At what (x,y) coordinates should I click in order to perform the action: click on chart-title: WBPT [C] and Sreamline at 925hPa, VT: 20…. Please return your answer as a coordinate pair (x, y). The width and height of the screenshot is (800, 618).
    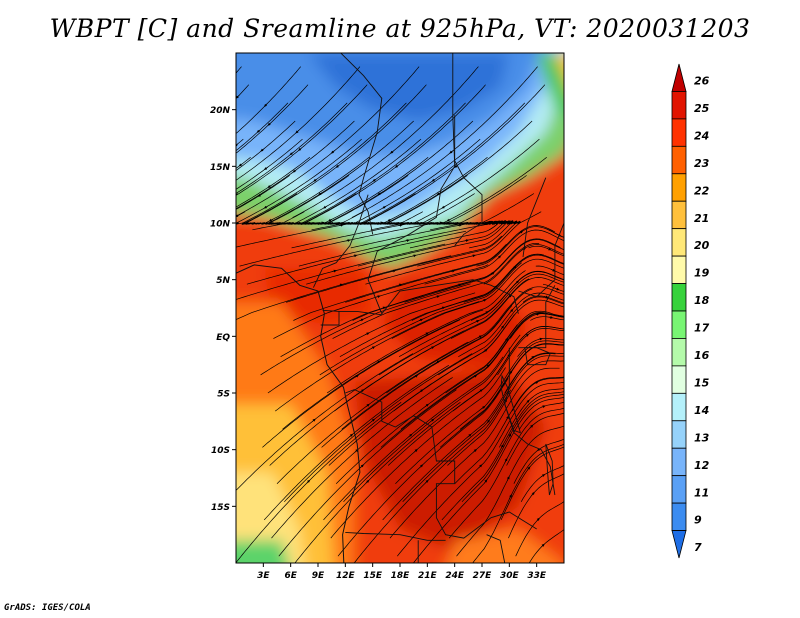
    Looking at the image, I should click on (400, 28).